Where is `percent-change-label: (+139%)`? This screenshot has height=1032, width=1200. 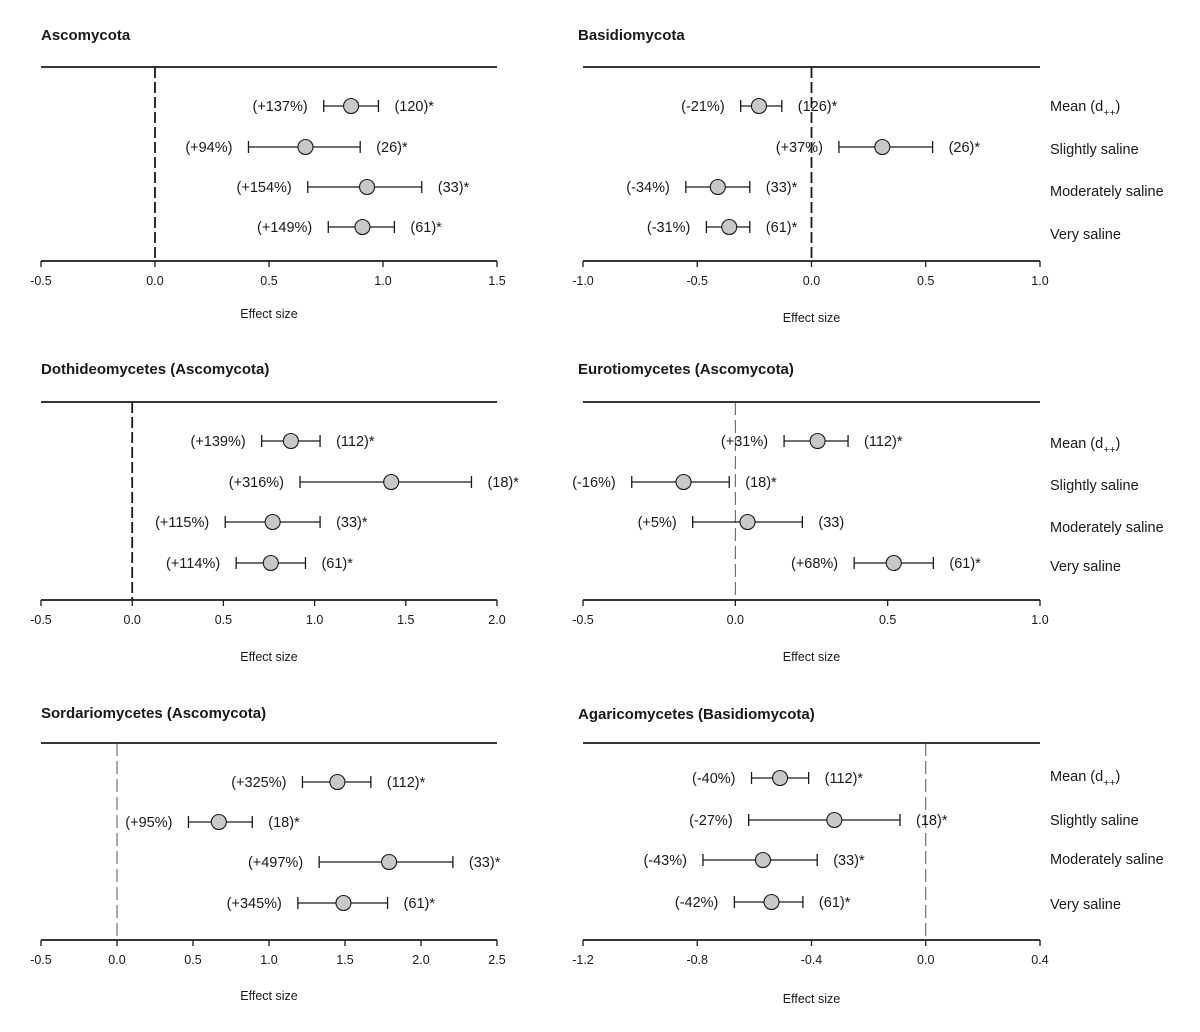 percent-change-label: (+139%) is located at coordinates (217, 442).